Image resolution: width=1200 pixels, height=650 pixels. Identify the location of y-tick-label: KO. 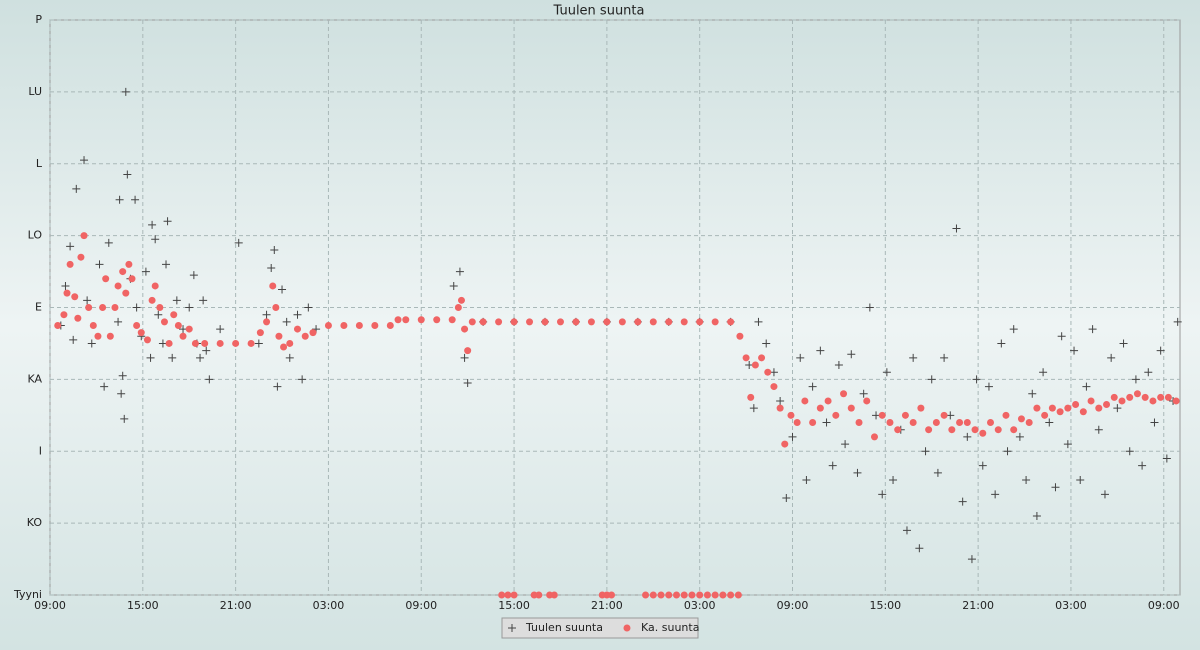
(35, 522).